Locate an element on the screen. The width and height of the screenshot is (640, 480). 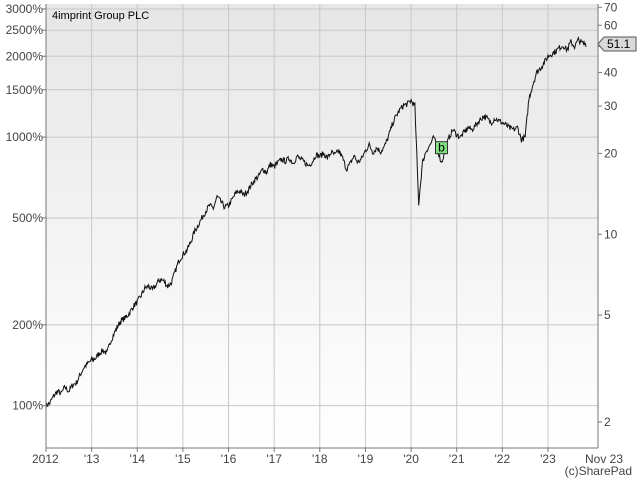
right-tick-label: 5 is located at coordinates (607, 315).